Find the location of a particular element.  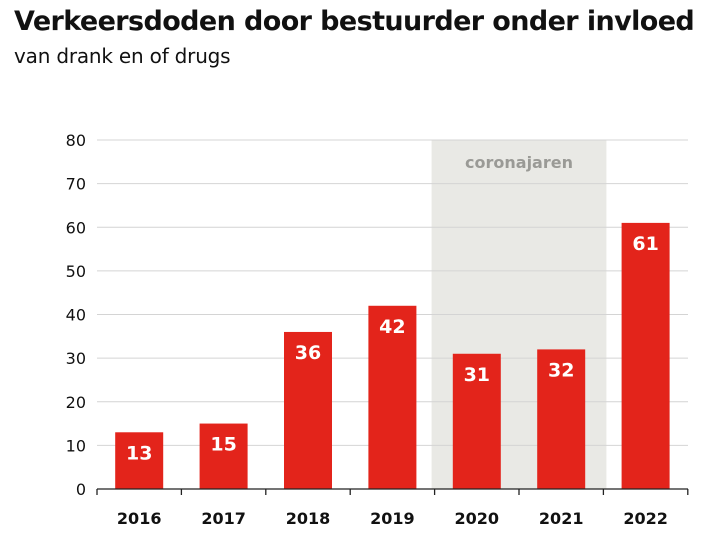

y-tick-label: 40 is located at coordinates (76, 315).